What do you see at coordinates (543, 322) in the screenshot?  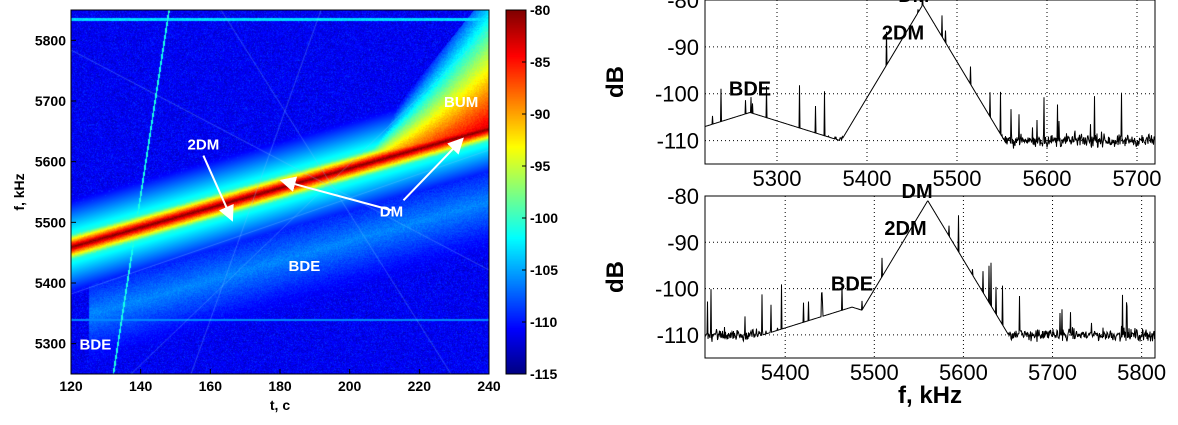 I see `colorbar-tick-label: -110` at bounding box center [543, 322].